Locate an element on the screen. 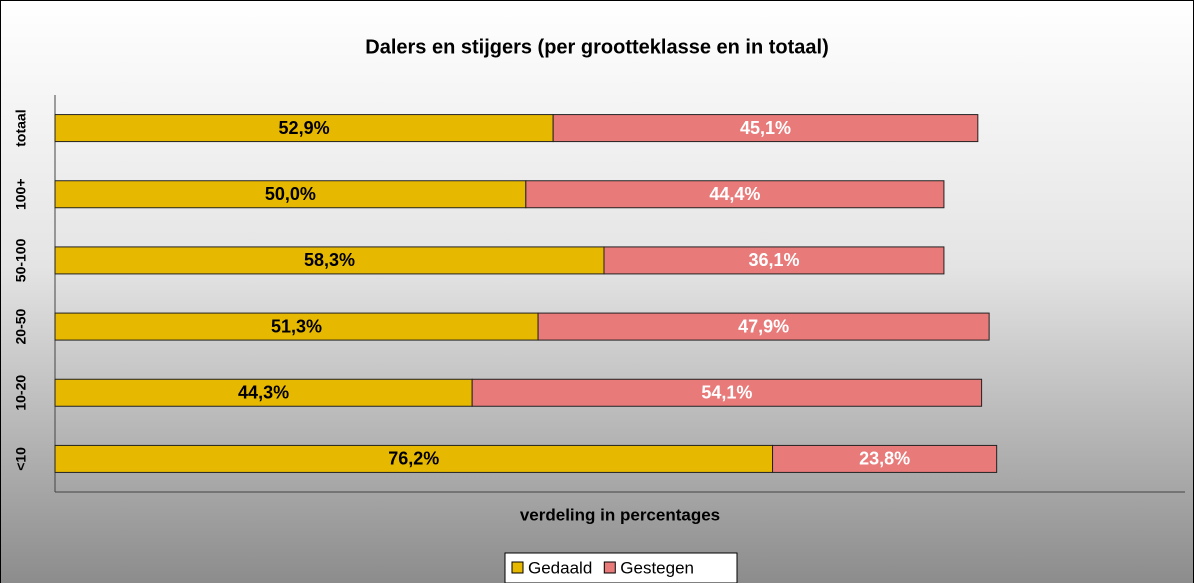 The height and width of the screenshot is (588, 1194). y-tick-label: 20-50 is located at coordinates (21, 326).